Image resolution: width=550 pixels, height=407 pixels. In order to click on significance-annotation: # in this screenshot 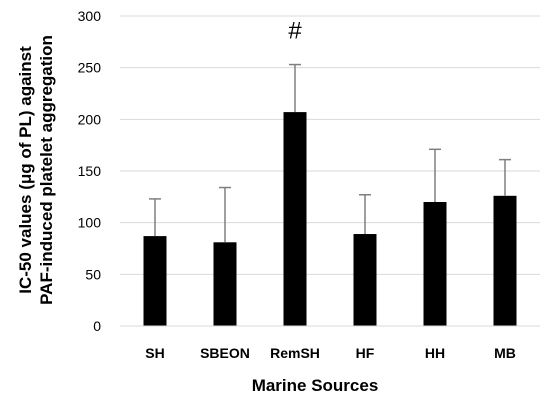, I will do `click(295, 31)`.